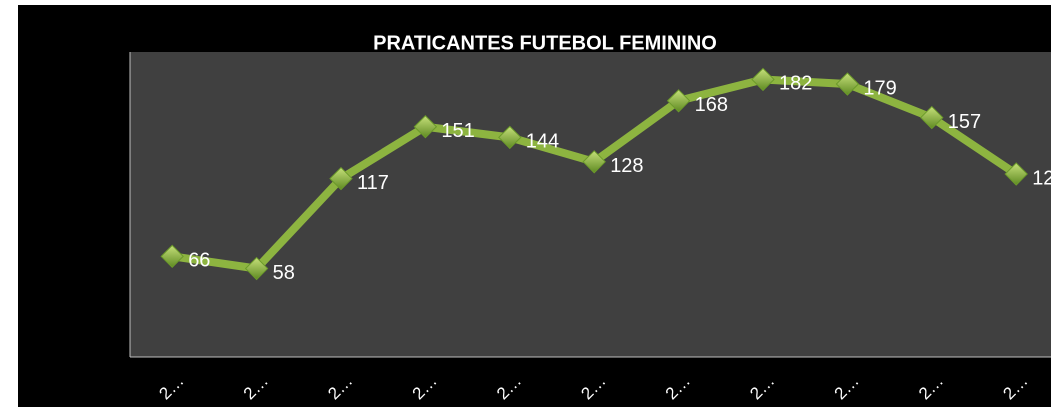  I want to click on data-label: 144, so click(542, 142).